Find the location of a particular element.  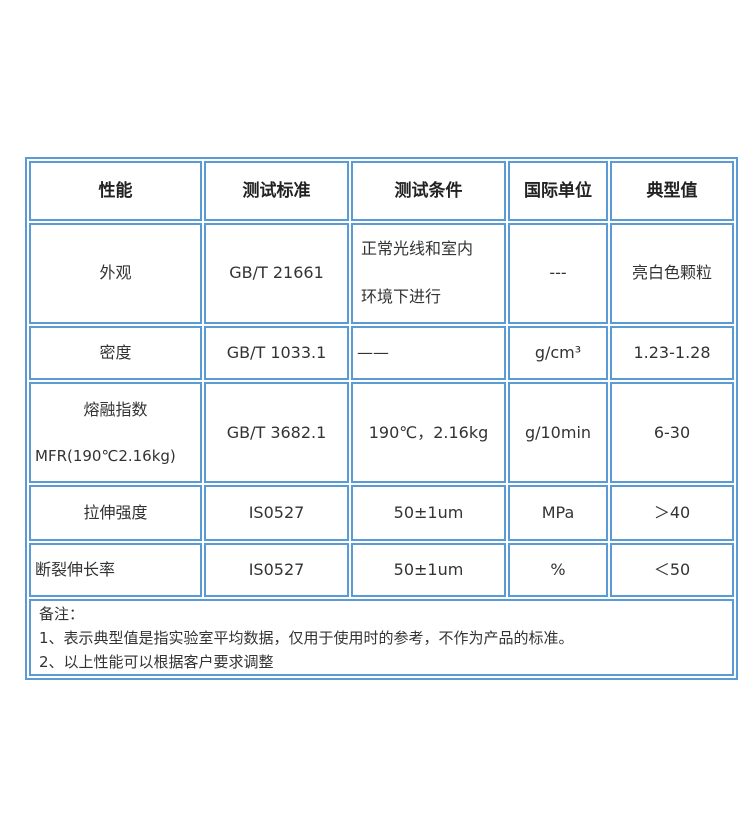

header-value: 典型值 is located at coordinates (672, 191).